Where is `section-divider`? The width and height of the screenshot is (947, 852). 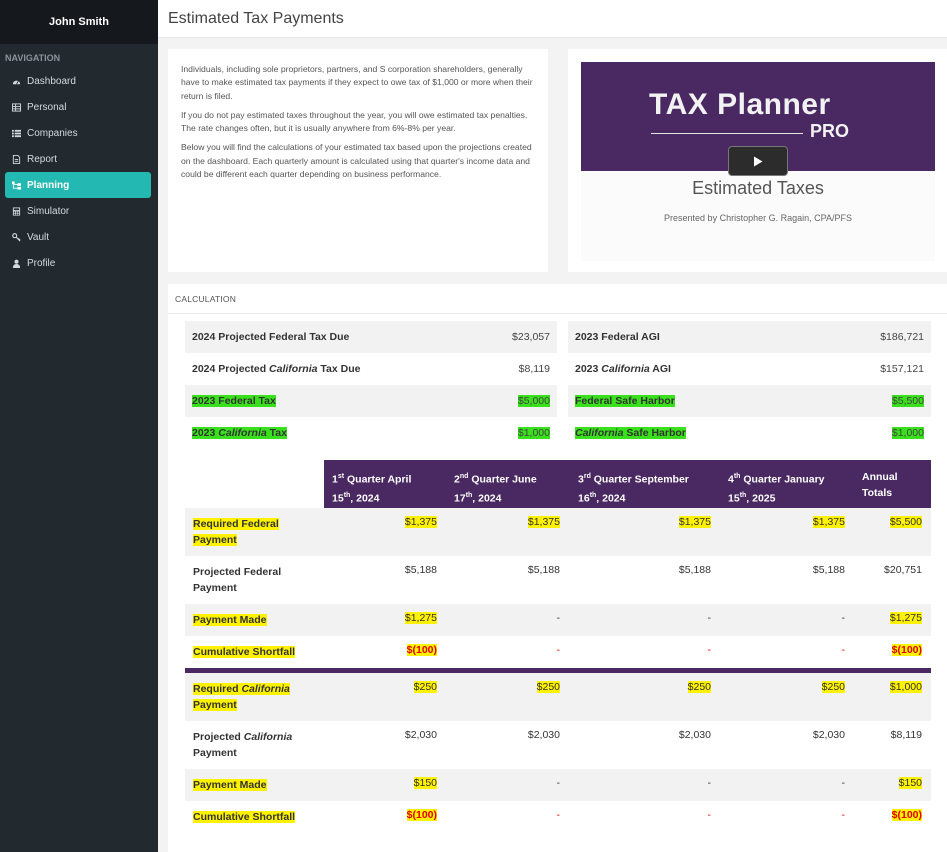
section-divider is located at coordinates (558, 670).